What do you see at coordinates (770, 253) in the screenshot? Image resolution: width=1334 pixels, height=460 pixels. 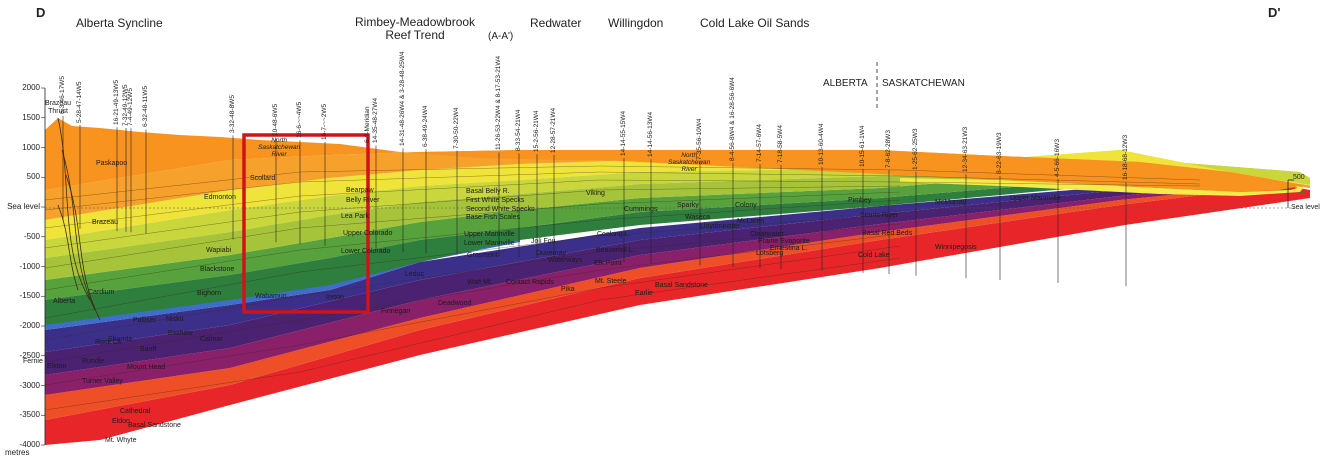 I see `formation-label: Lotsberg` at bounding box center [770, 253].